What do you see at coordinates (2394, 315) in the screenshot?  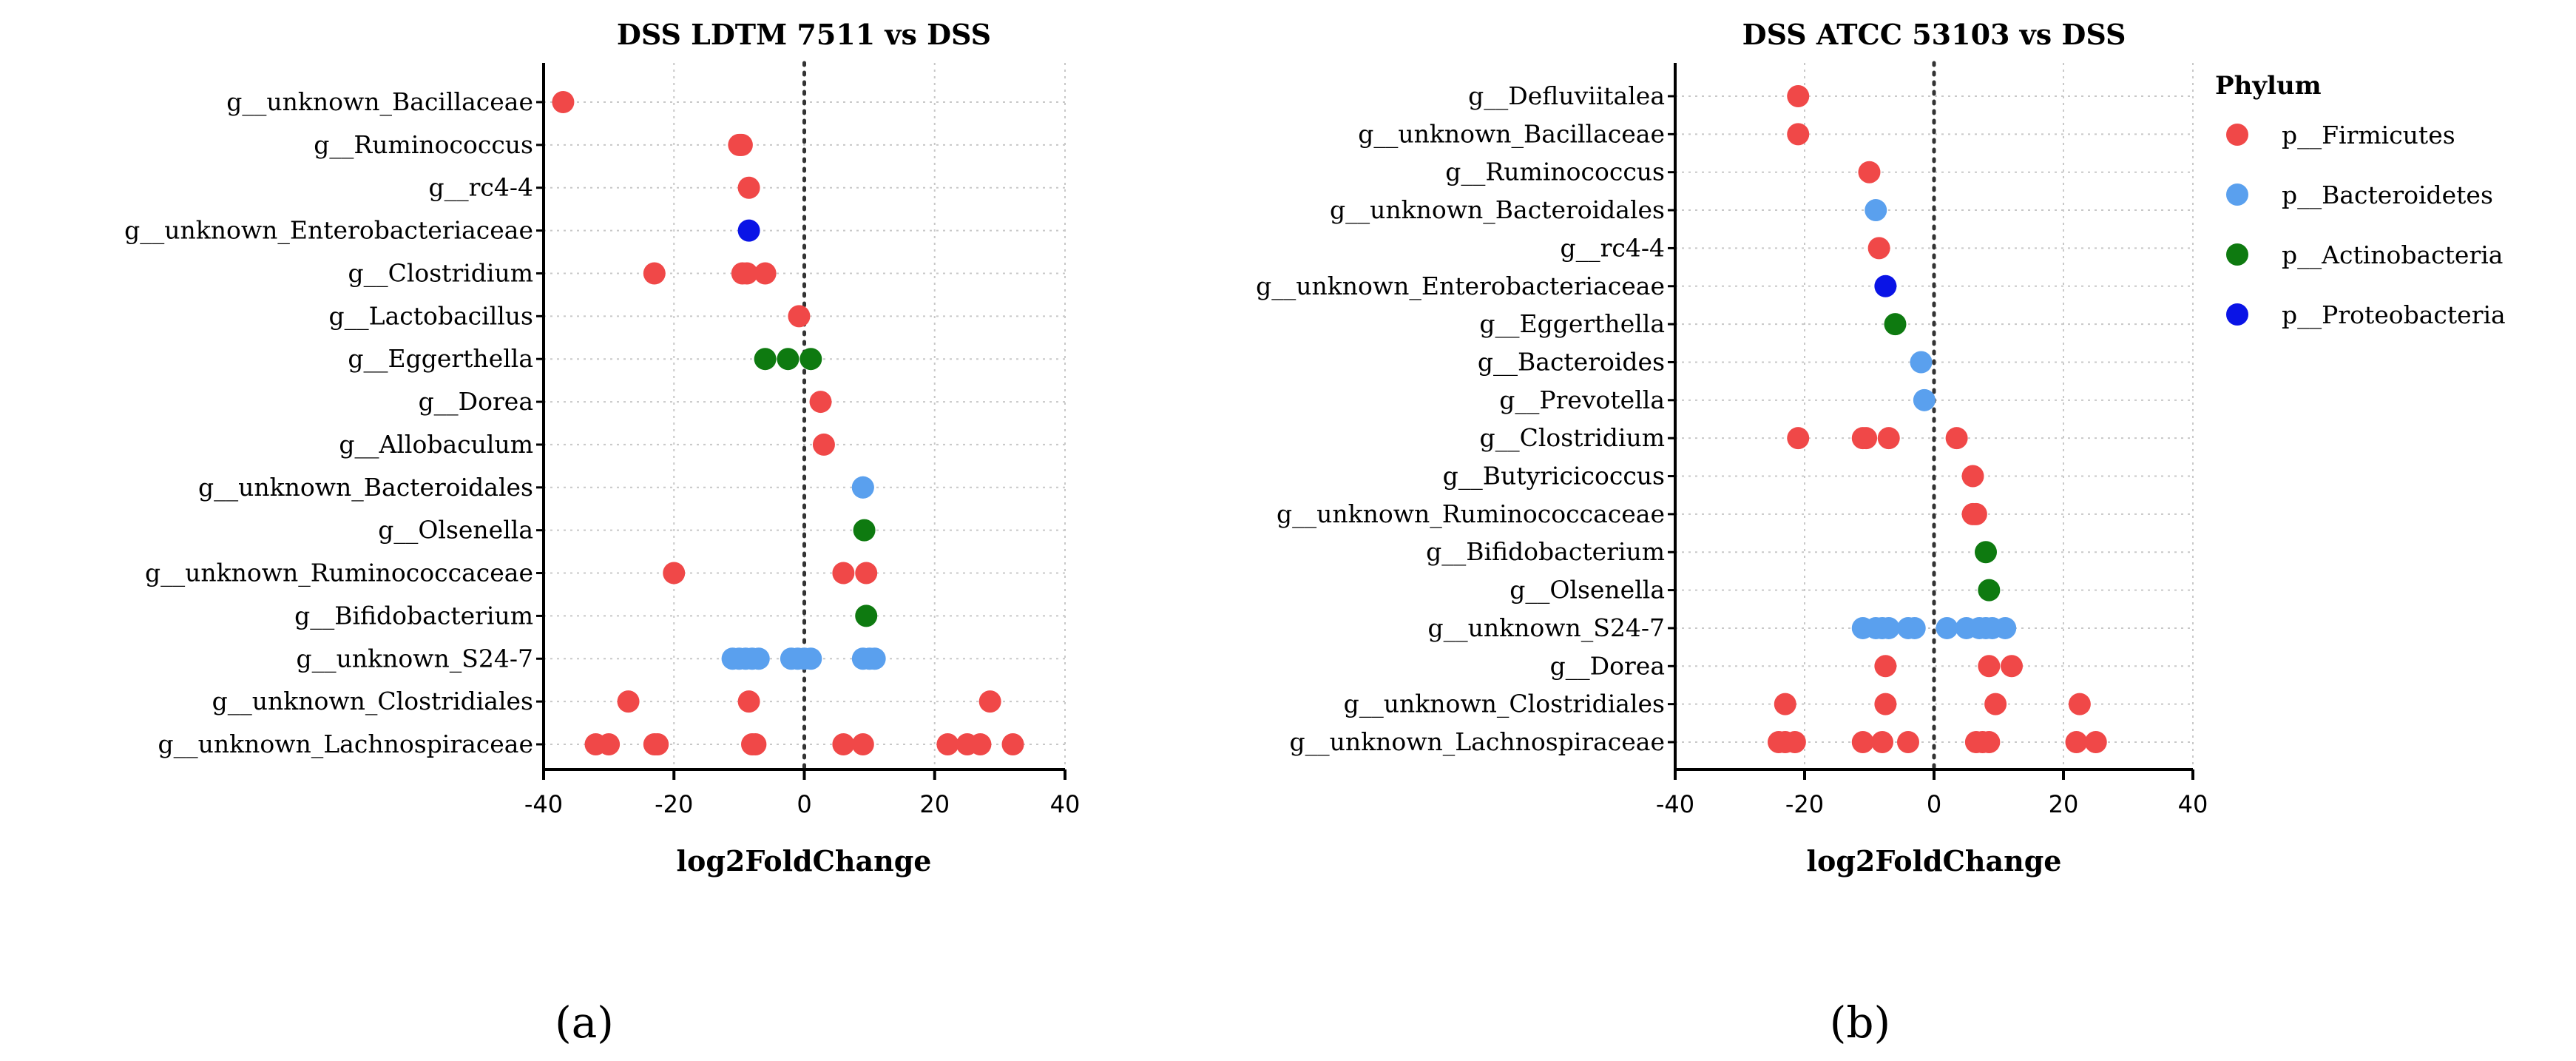 I see `legend-label: p__Proteobacteria` at bounding box center [2394, 315].